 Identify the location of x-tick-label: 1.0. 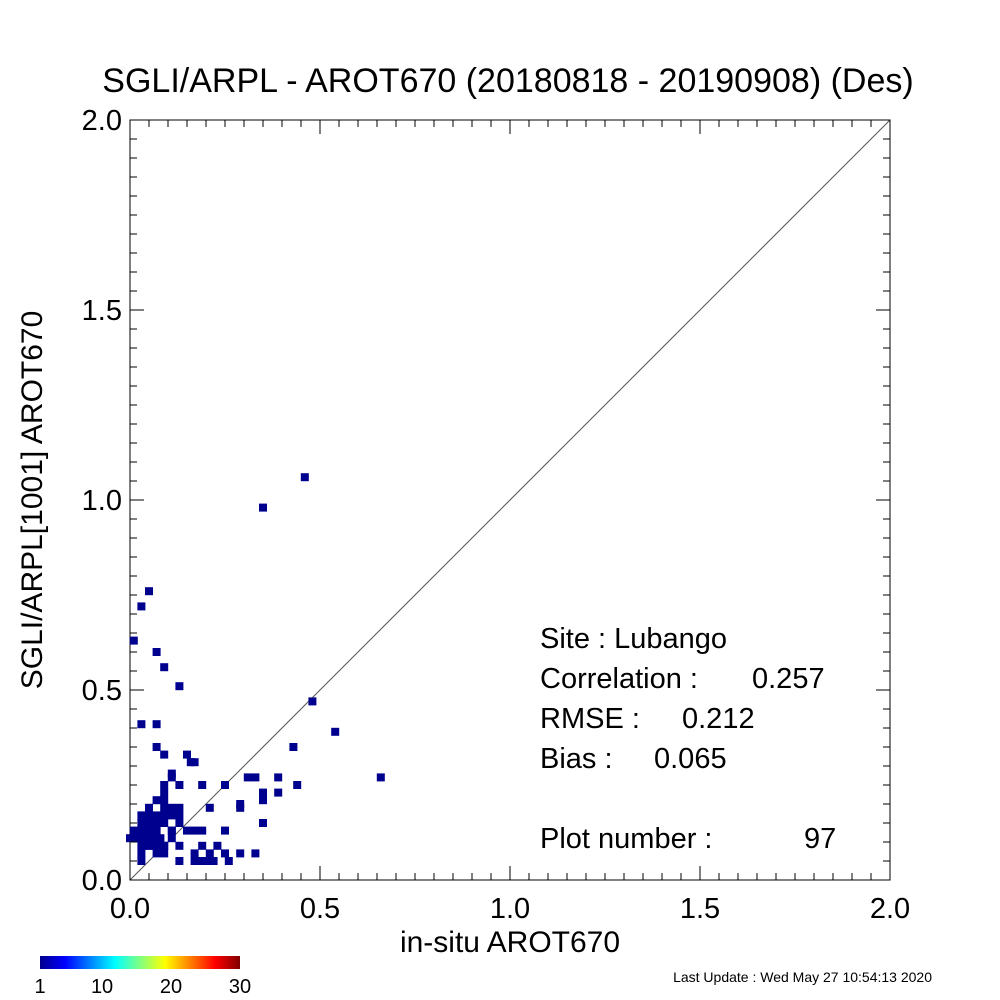
(510, 909).